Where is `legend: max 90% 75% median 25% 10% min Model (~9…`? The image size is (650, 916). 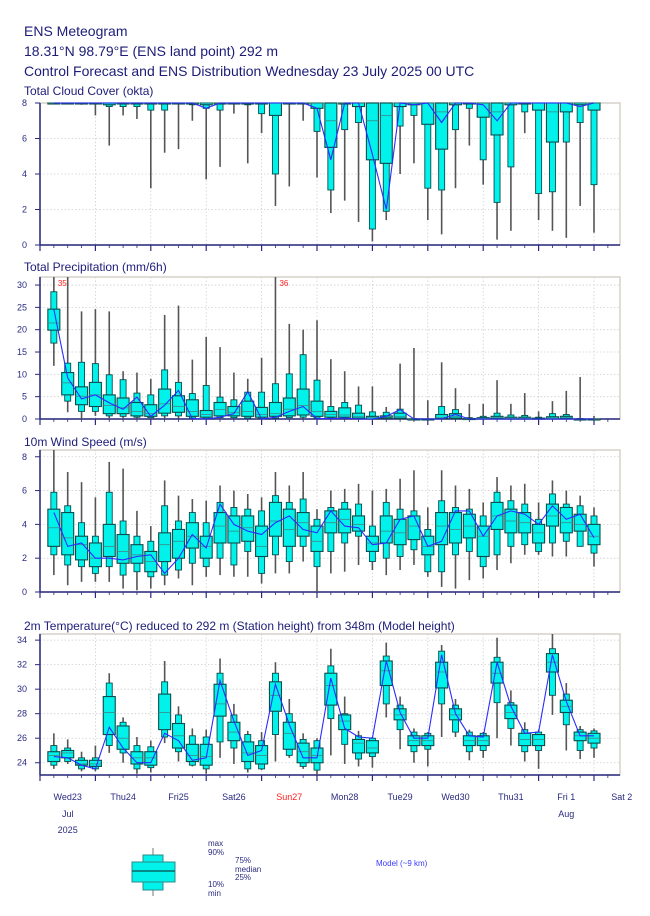
legend: max 90% 75% median 25% 10% min Model (~9… is located at coordinates (279, 868).